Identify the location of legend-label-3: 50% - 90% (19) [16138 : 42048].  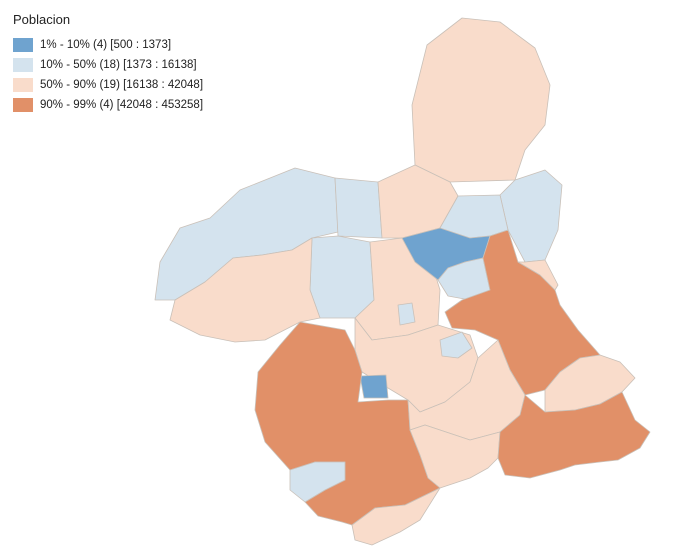
(122, 85).